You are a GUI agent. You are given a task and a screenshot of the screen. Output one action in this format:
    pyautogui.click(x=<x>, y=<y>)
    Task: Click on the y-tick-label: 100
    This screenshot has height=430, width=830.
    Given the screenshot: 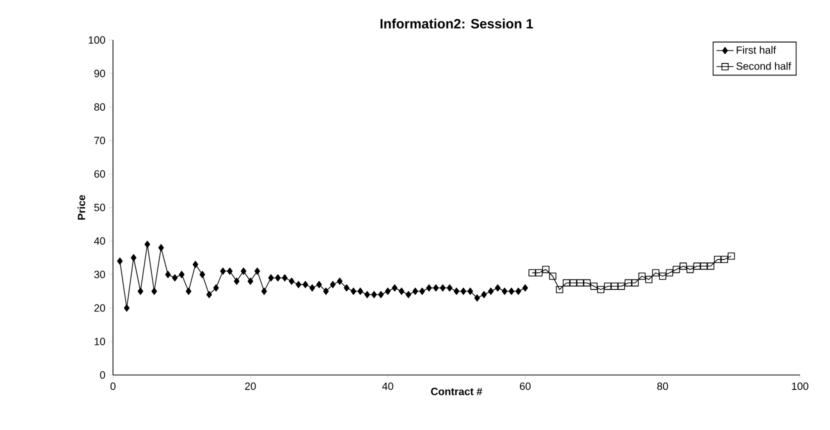 What is the action you would take?
    pyautogui.click(x=97, y=40)
    